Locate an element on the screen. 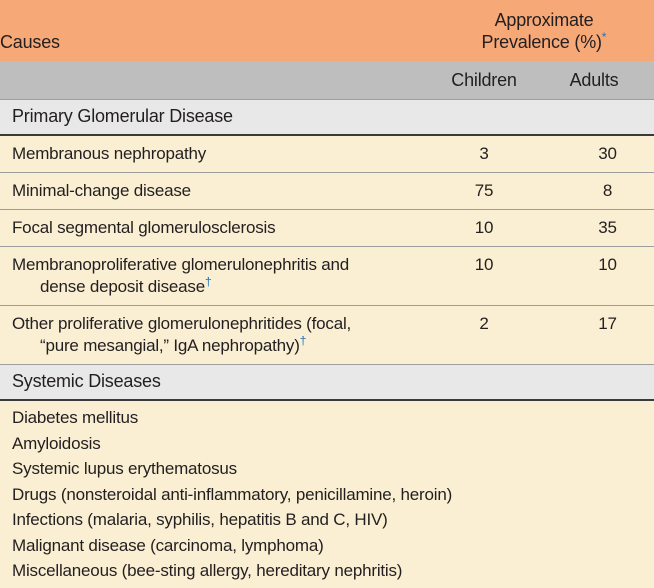 This screenshot has width=654, height=588. section-header-row: Systemic Diseases is located at coordinates (327, 382).